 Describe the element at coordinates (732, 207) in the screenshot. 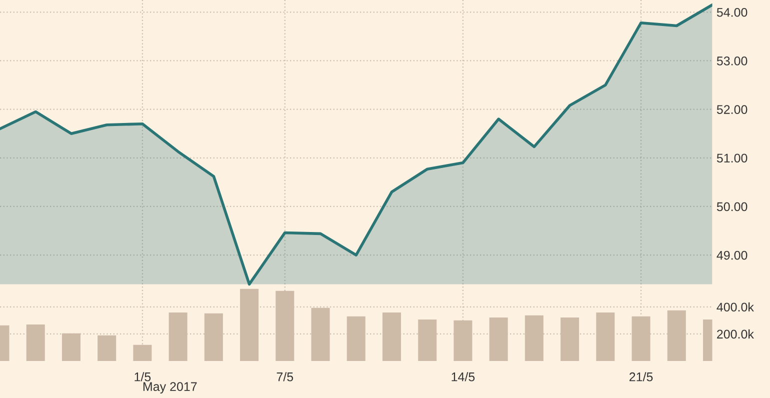

I see `y-tick-label: 50.00` at that location.